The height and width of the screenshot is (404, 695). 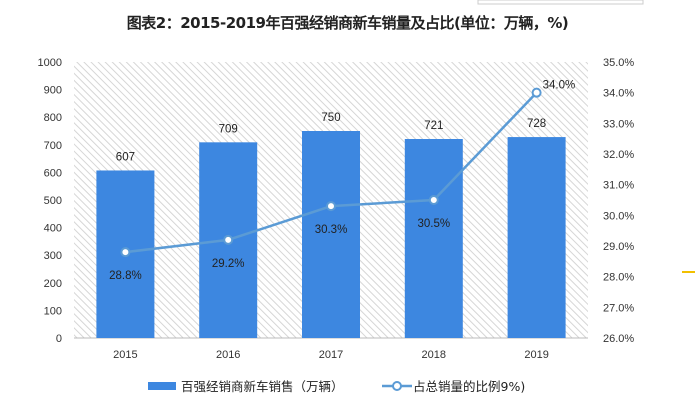 What do you see at coordinates (331, 355) in the screenshot?
I see `x-tick-label: 2017` at bounding box center [331, 355].